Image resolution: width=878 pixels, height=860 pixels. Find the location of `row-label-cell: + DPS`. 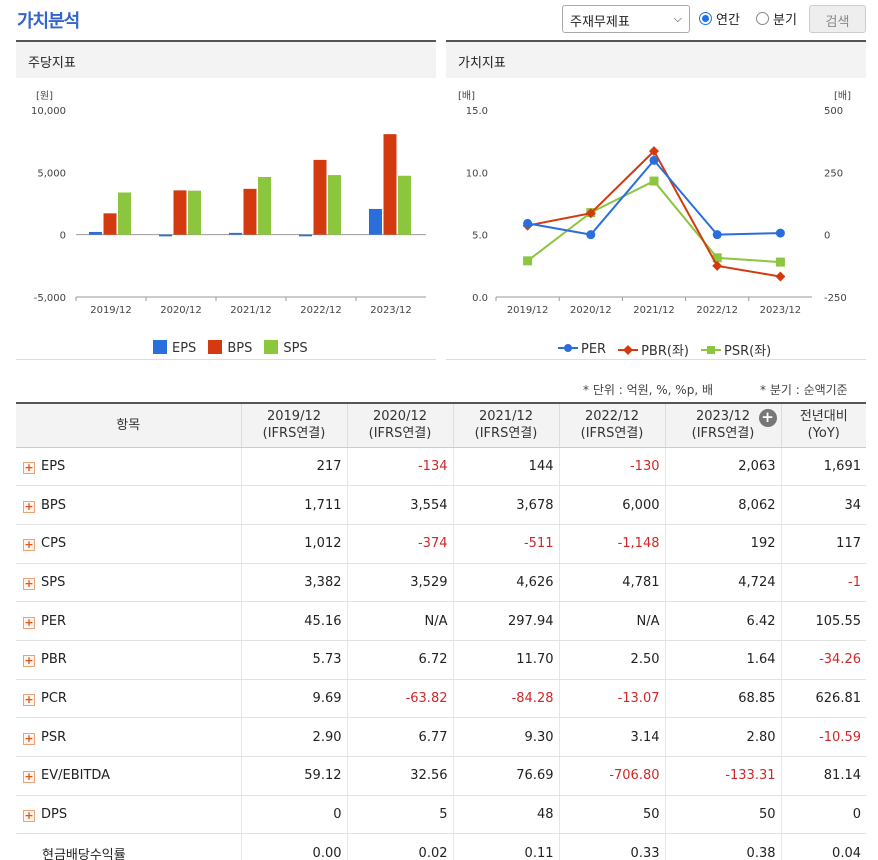

row-label-cell: + DPS is located at coordinates (128, 815).